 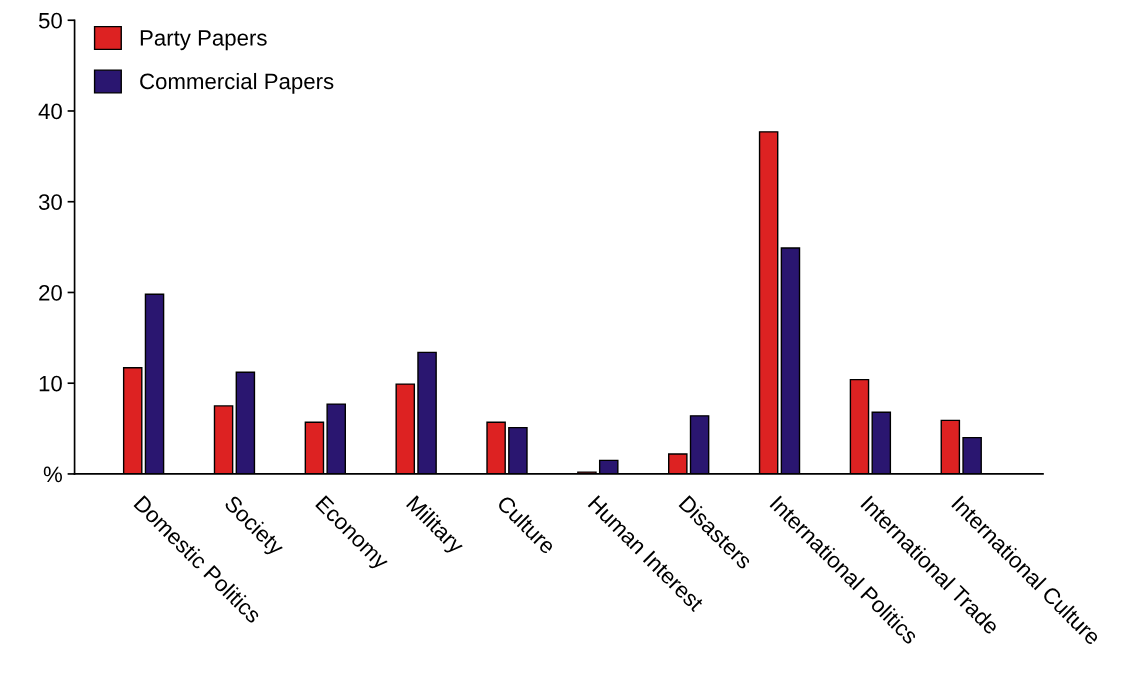 I want to click on y-tick-label: 30, so click(x=50, y=202).